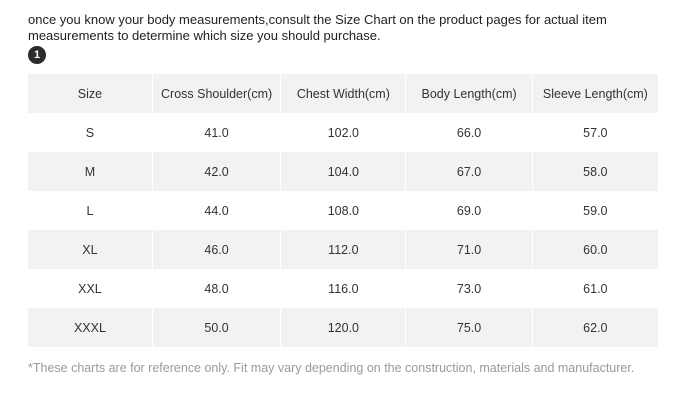  What do you see at coordinates (37, 55) in the screenshot?
I see `step-number-badge: 1` at bounding box center [37, 55].